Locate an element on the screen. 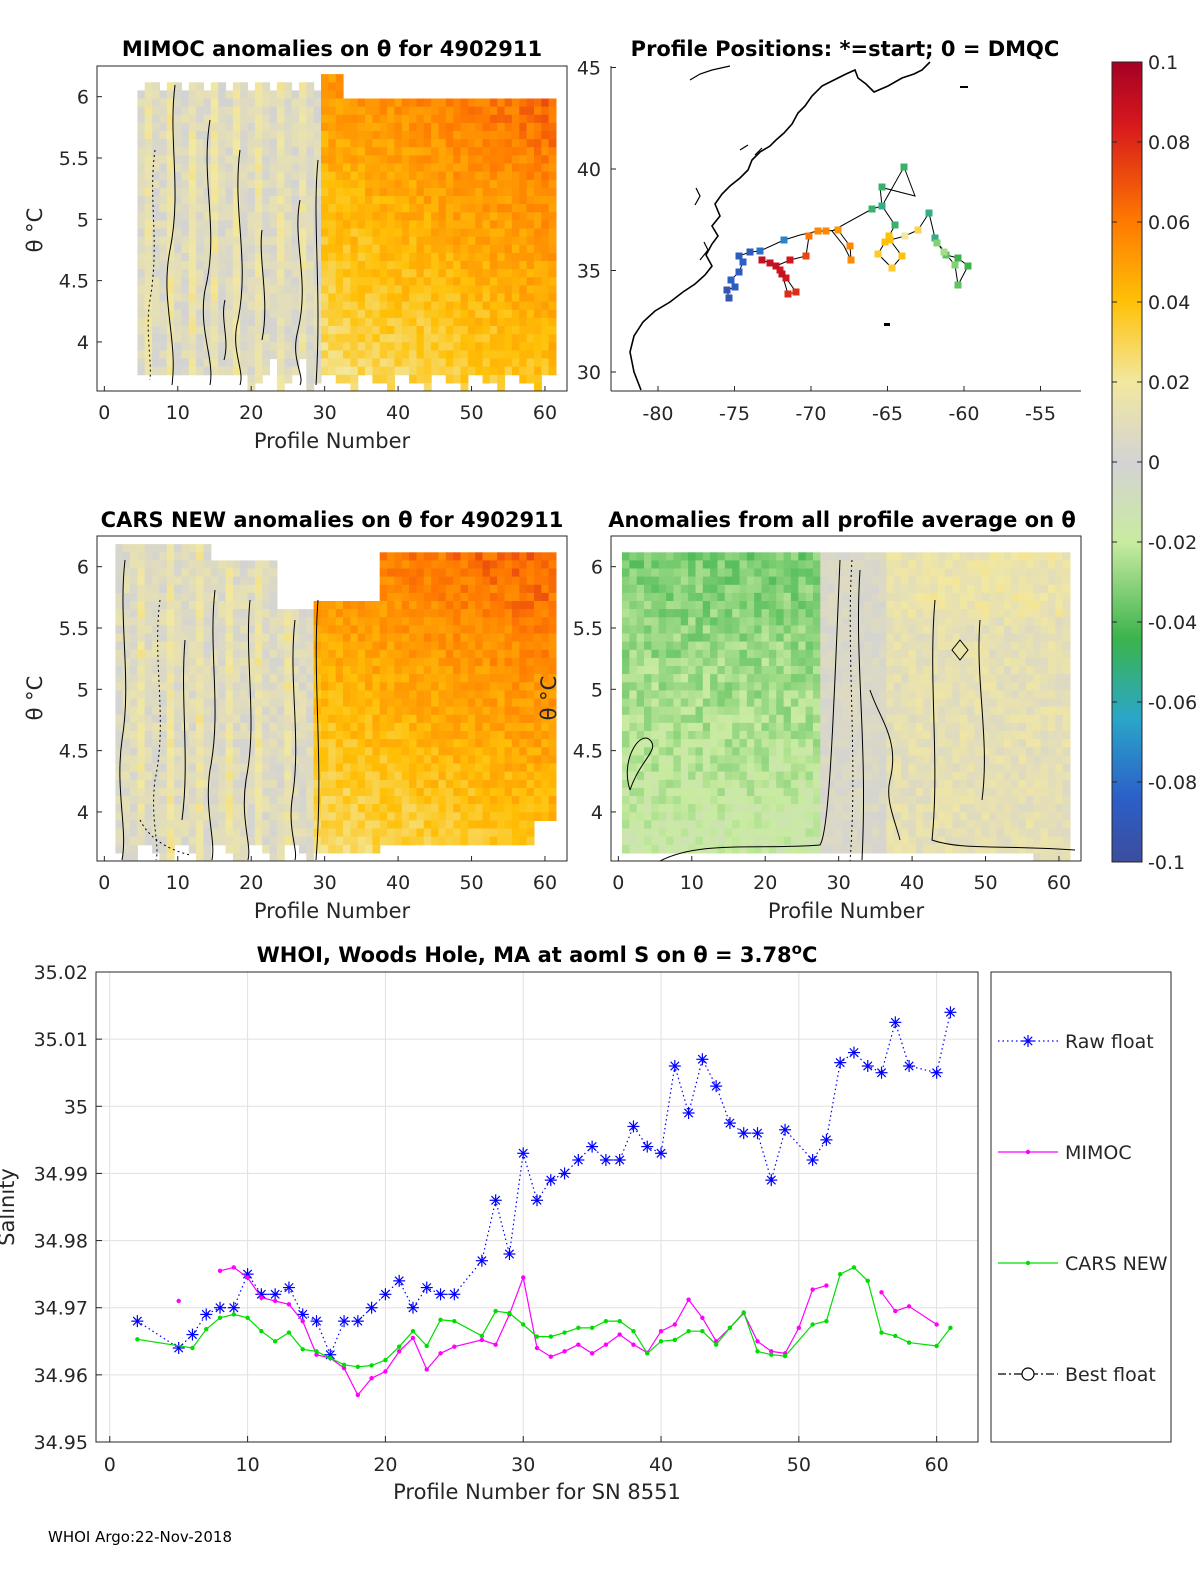 Image resolution: width=1200 pixels, height=1575 pixels. lon-tick-label: -80 is located at coordinates (657, 414).